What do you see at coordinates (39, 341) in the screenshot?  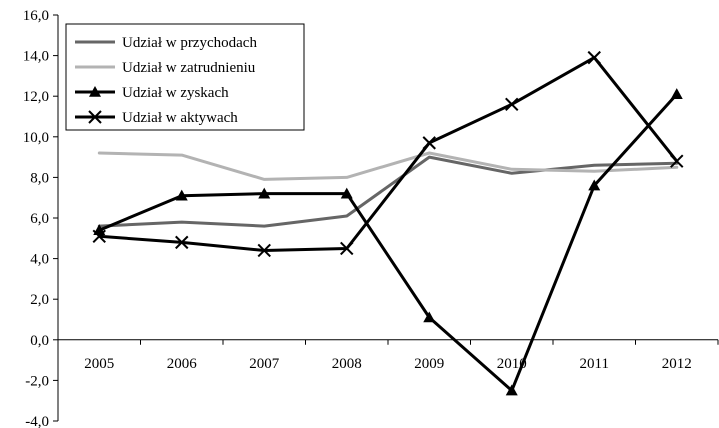 I see `y-tick-label: 0,0` at bounding box center [39, 341].